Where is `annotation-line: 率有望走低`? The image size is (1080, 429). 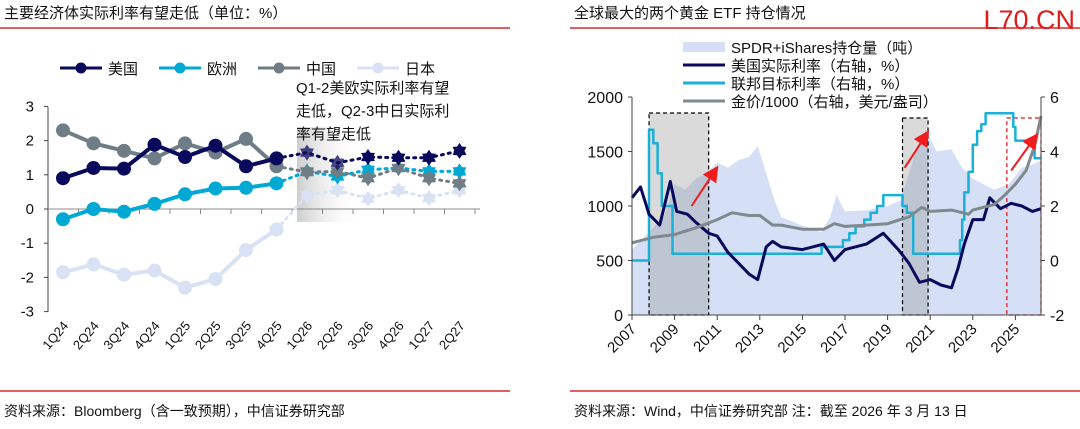
annotation-line: 率有望走低 is located at coordinates (333, 134).